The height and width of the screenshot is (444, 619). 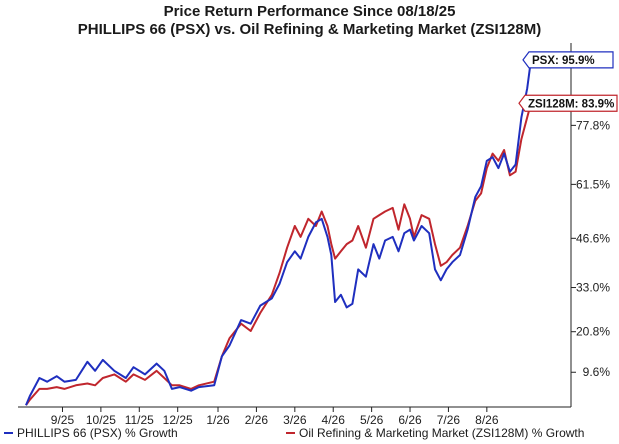 What do you see at coordinates (218, 420) in the screenshot?
I see `x-tick-label: 1/26` at bounding box center [218, 420].